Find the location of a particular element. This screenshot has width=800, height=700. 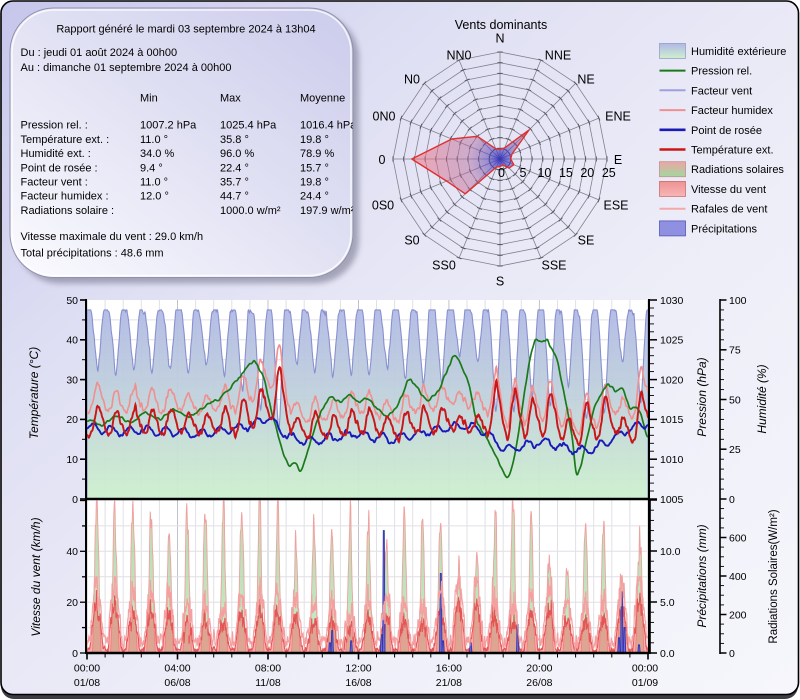

svg-text: 16:00 is located at coordinates (449, 668).